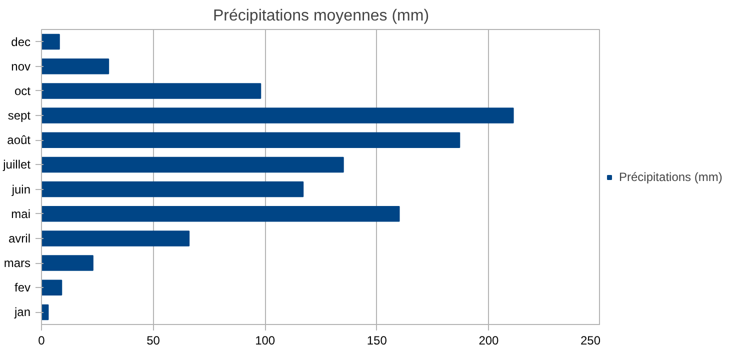  I want to click on x-tick-label: 150, so click(377, 341).